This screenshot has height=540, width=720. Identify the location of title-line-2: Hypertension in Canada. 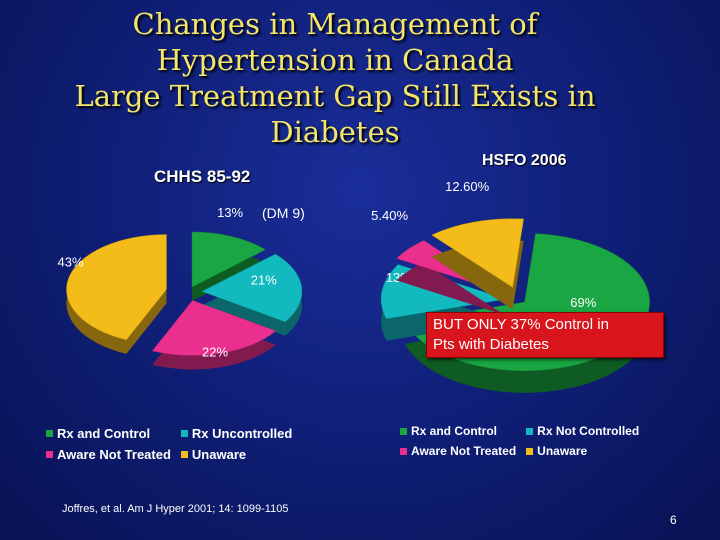
(335, 60).